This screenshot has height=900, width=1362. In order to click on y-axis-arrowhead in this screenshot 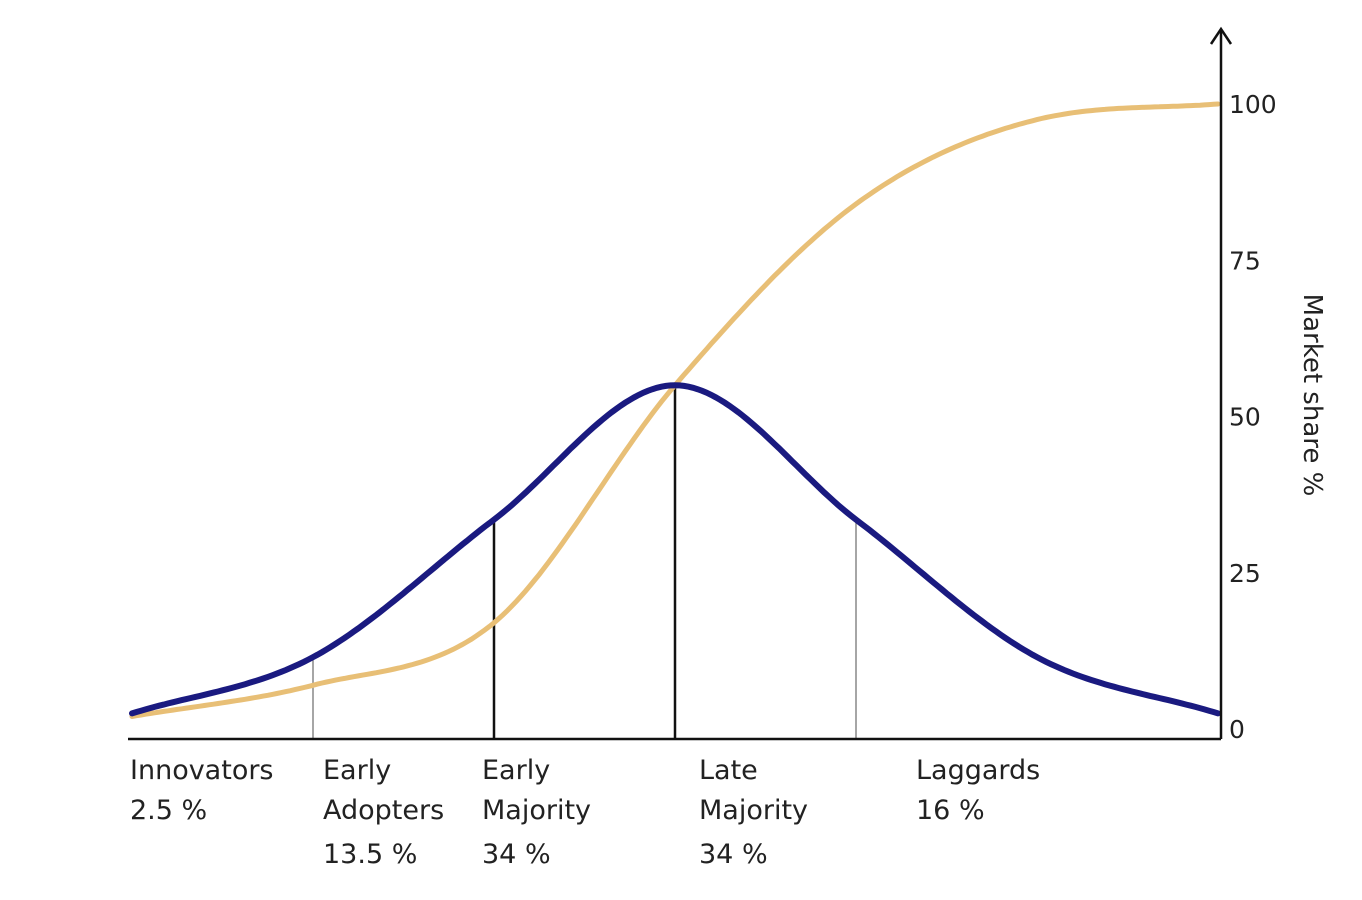, I will do `click(1221, 35)`.